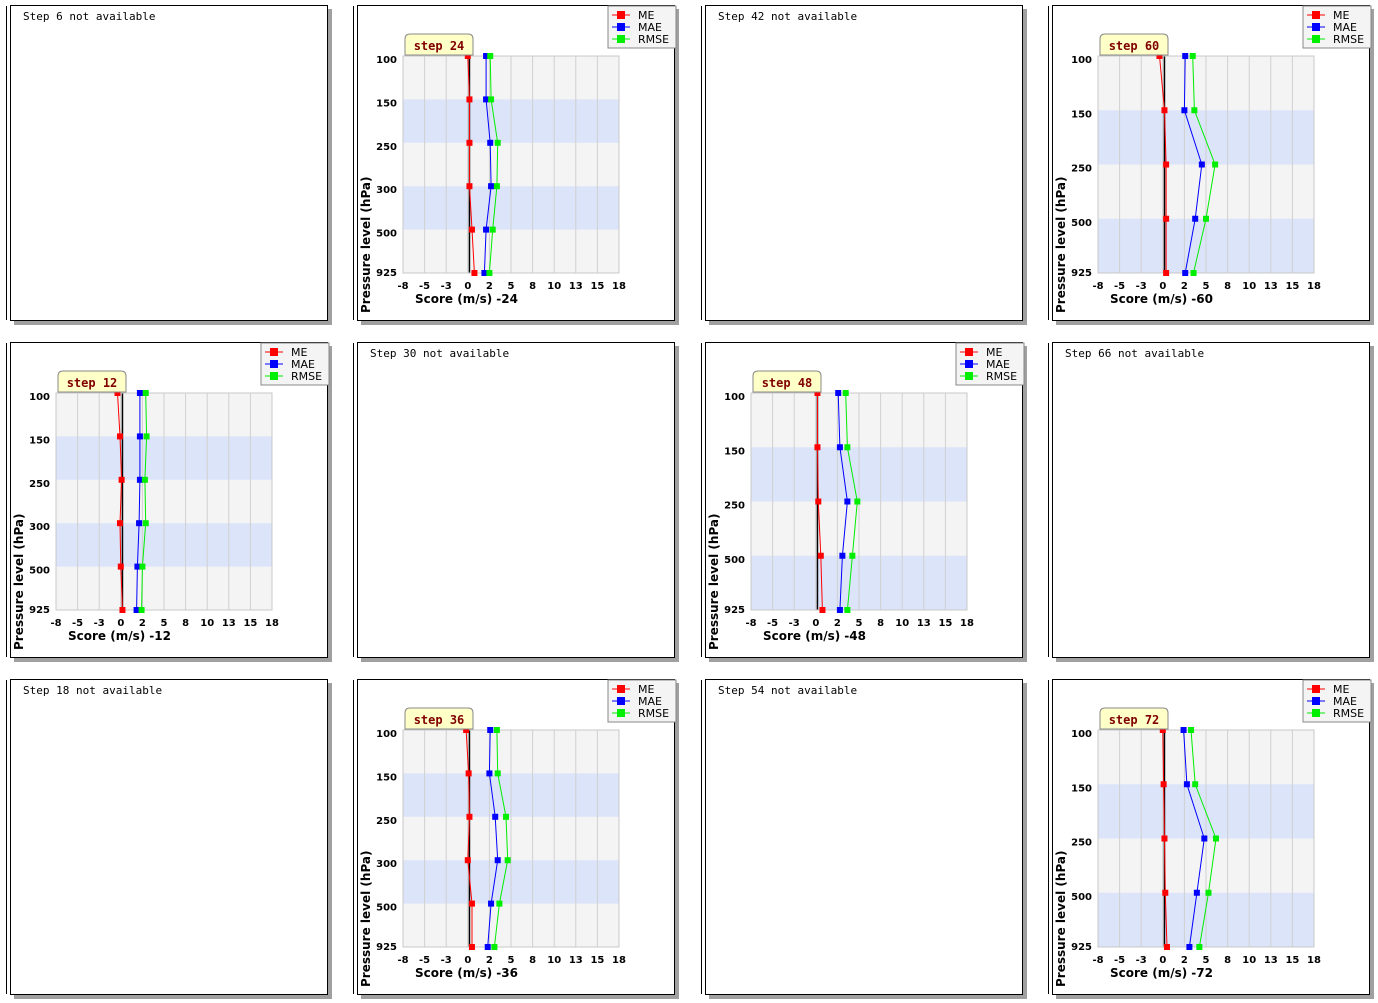  I want to click on x-axis-suffix: -72, so click(1202, 973).